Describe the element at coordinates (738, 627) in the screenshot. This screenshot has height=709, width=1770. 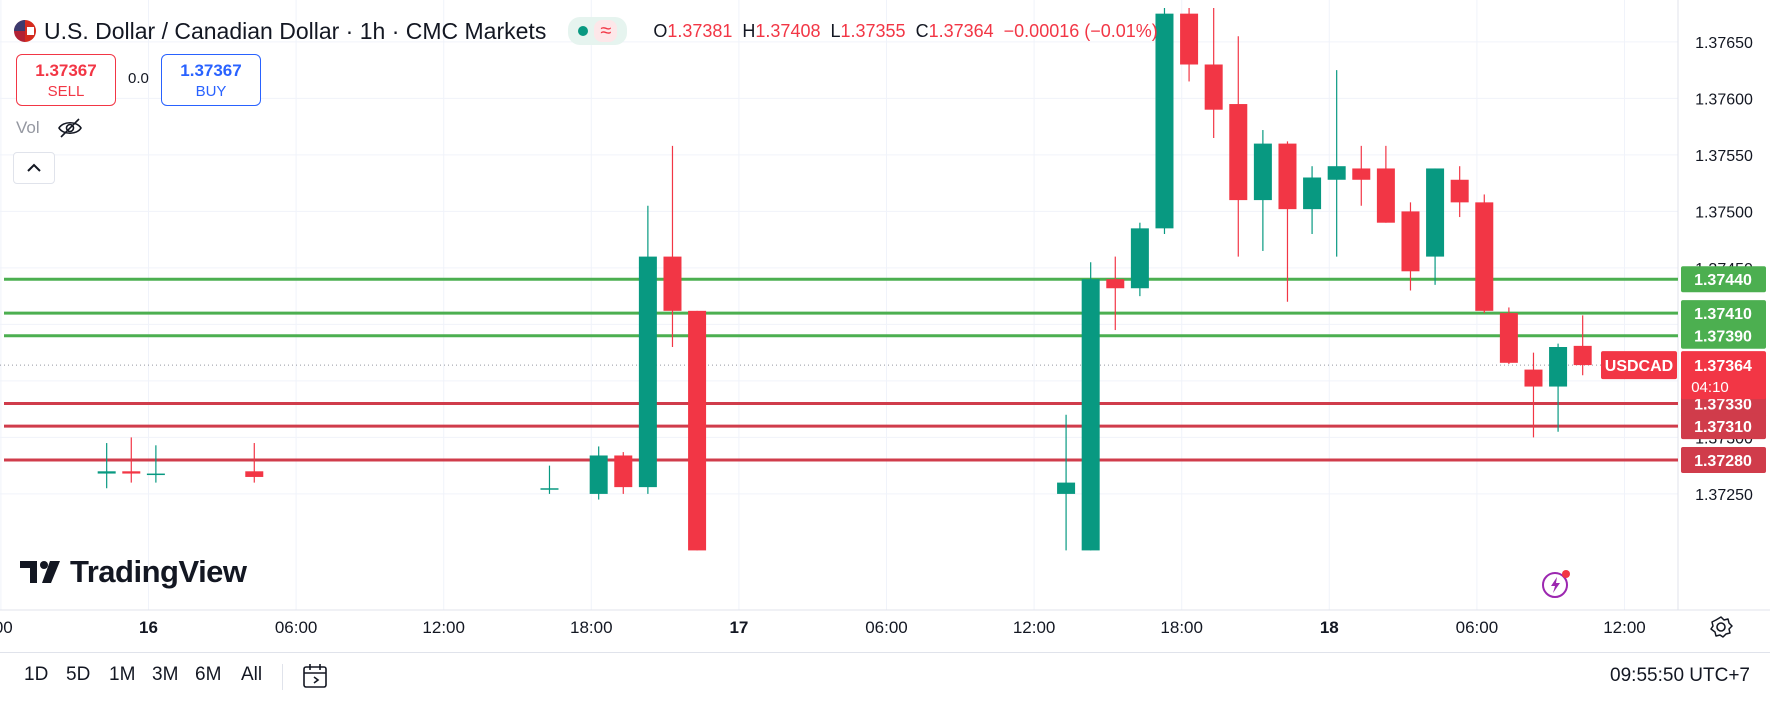
I see `time-tick-label: 17` at that location.